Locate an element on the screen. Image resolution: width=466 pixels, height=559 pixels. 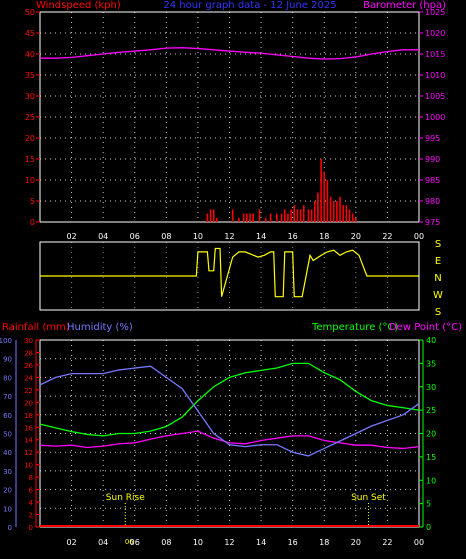
rainfall-tick-label: 4 is located at coordinates (31, 503).